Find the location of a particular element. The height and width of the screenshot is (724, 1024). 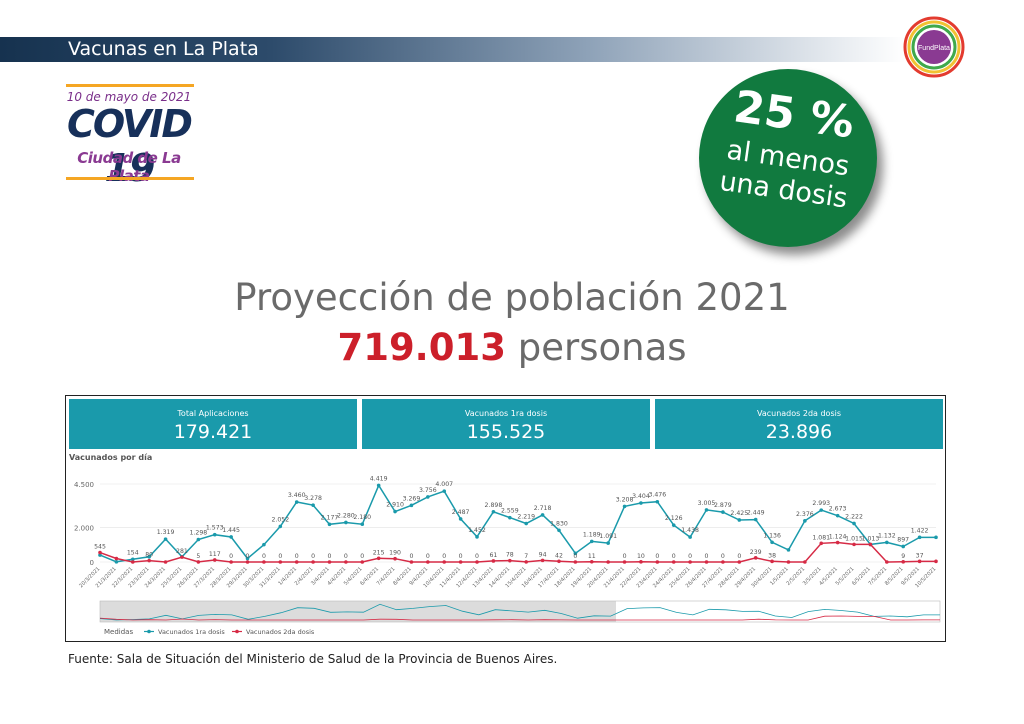

data-label: 4.419 is located at coordinates (379, 478).